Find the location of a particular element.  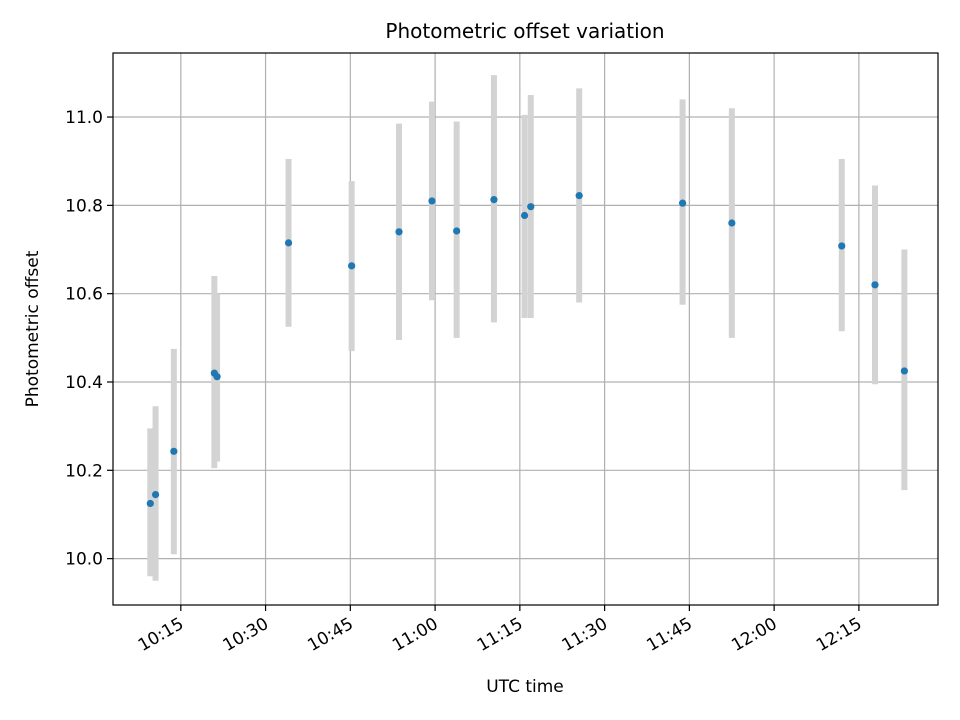

x-tick-label: 10:45 is located at coordinates (330, 635).